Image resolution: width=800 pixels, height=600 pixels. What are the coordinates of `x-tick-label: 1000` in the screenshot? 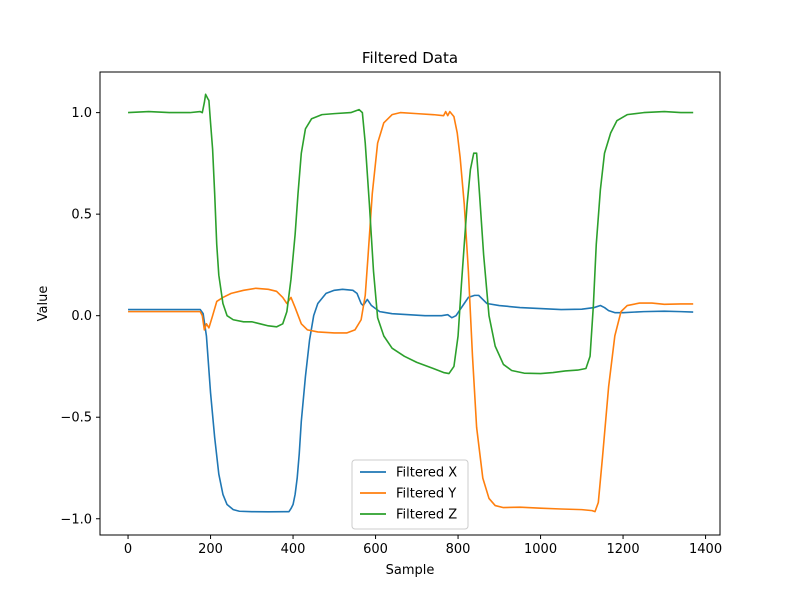 It's located at (540, 549).